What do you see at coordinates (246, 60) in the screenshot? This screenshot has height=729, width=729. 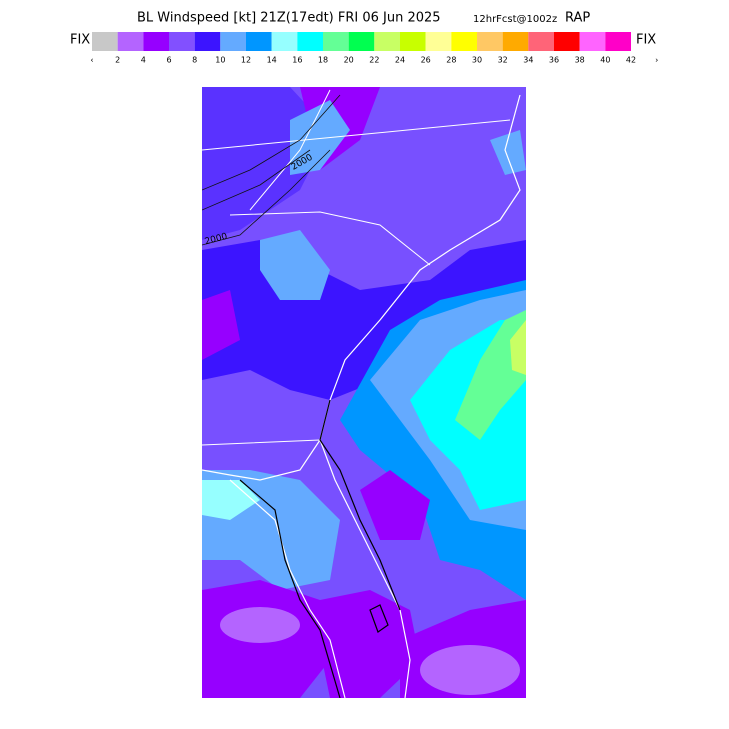 I see `colorbar-label: 12` at bounding box center [246, 60].